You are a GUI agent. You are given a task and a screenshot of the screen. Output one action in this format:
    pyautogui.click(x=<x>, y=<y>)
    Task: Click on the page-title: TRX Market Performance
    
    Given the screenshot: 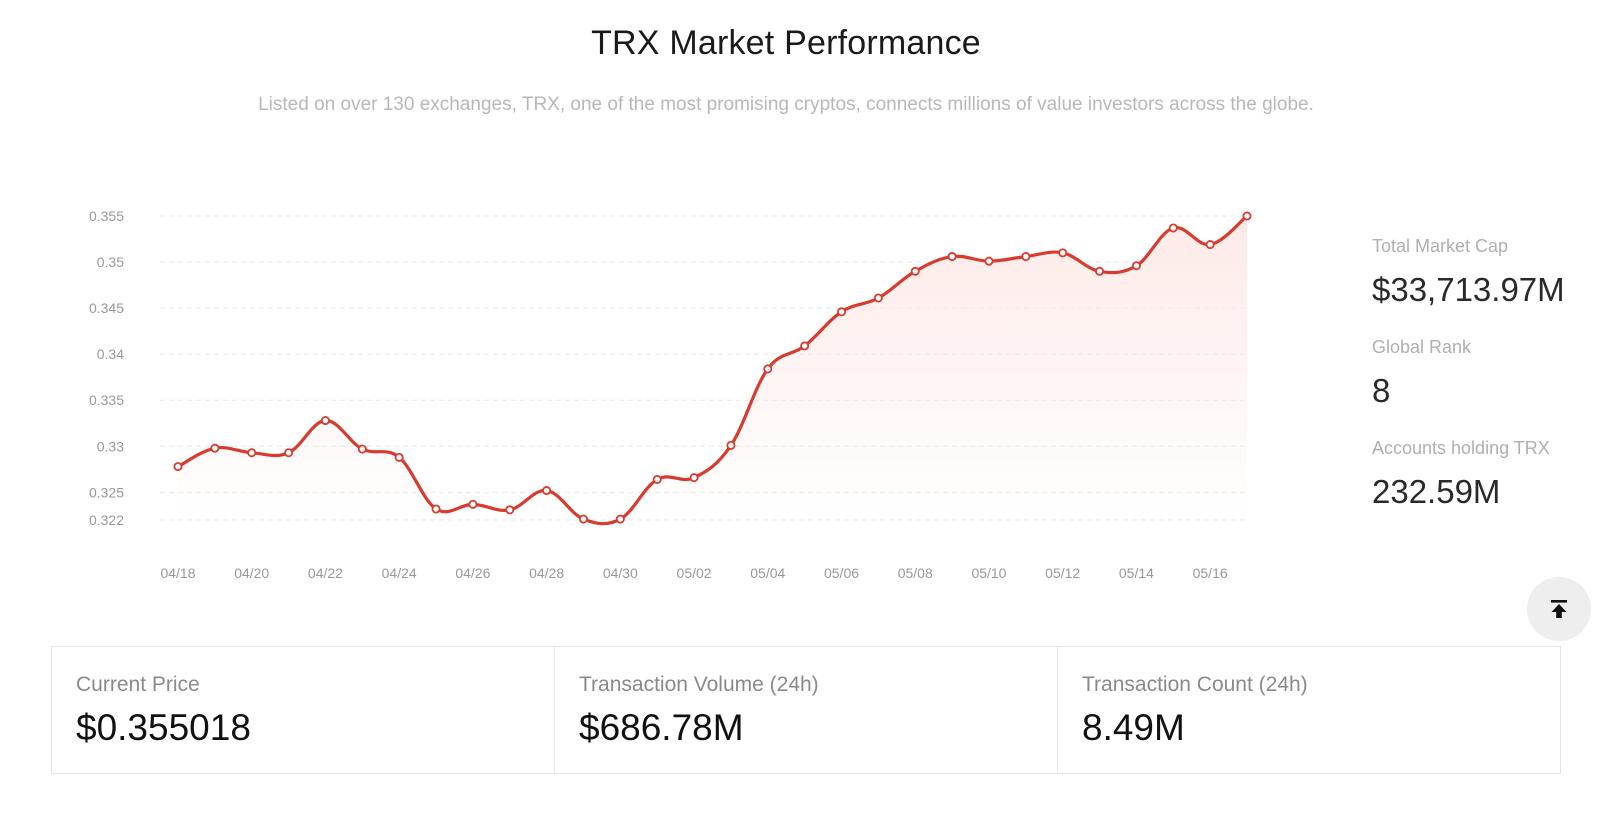 What is the action you would take?
    pyautogui.click(x=786, y=43)
    